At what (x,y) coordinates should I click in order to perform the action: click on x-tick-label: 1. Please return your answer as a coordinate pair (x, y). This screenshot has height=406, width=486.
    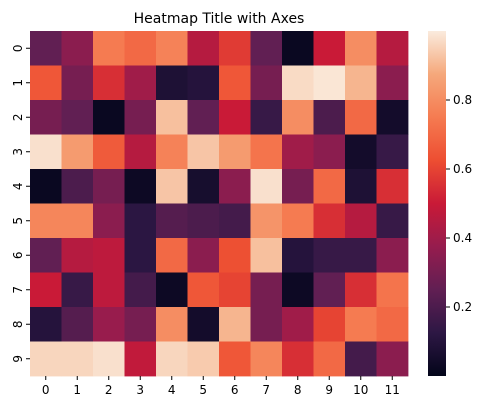
    Looking at the image, I should click on (77, 390).